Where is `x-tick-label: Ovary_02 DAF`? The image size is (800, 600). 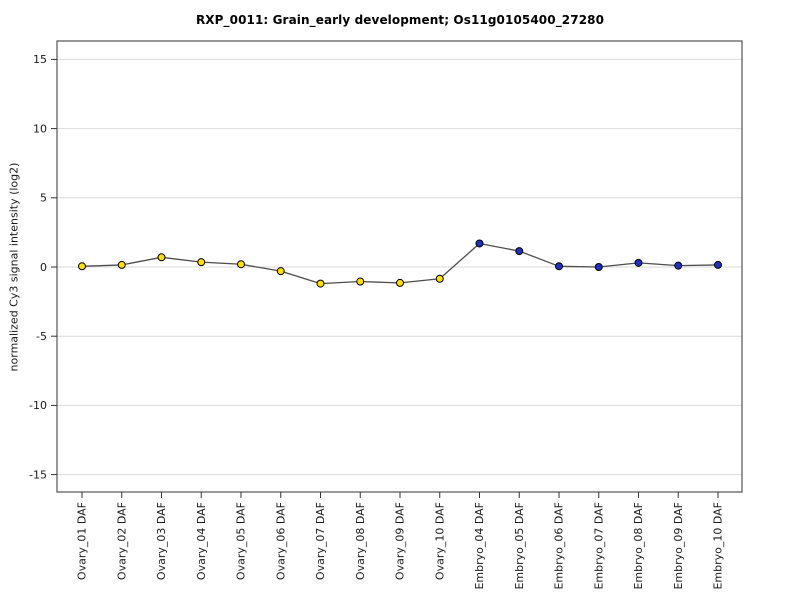
x-tick-label: Ovary_02 DAF is located at coordinates (121, 541).